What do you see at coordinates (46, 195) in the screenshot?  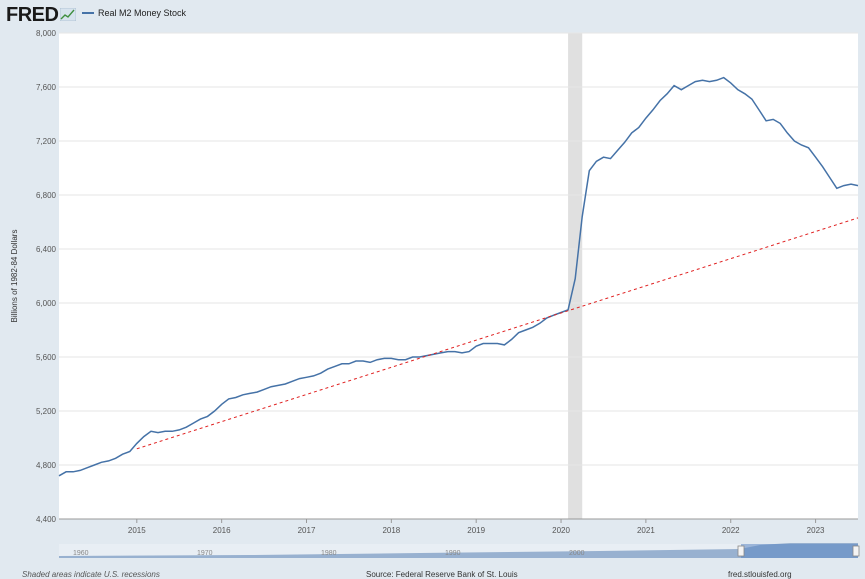 I see `y-tick-label: 6,800` at bounding box center [46, 195].